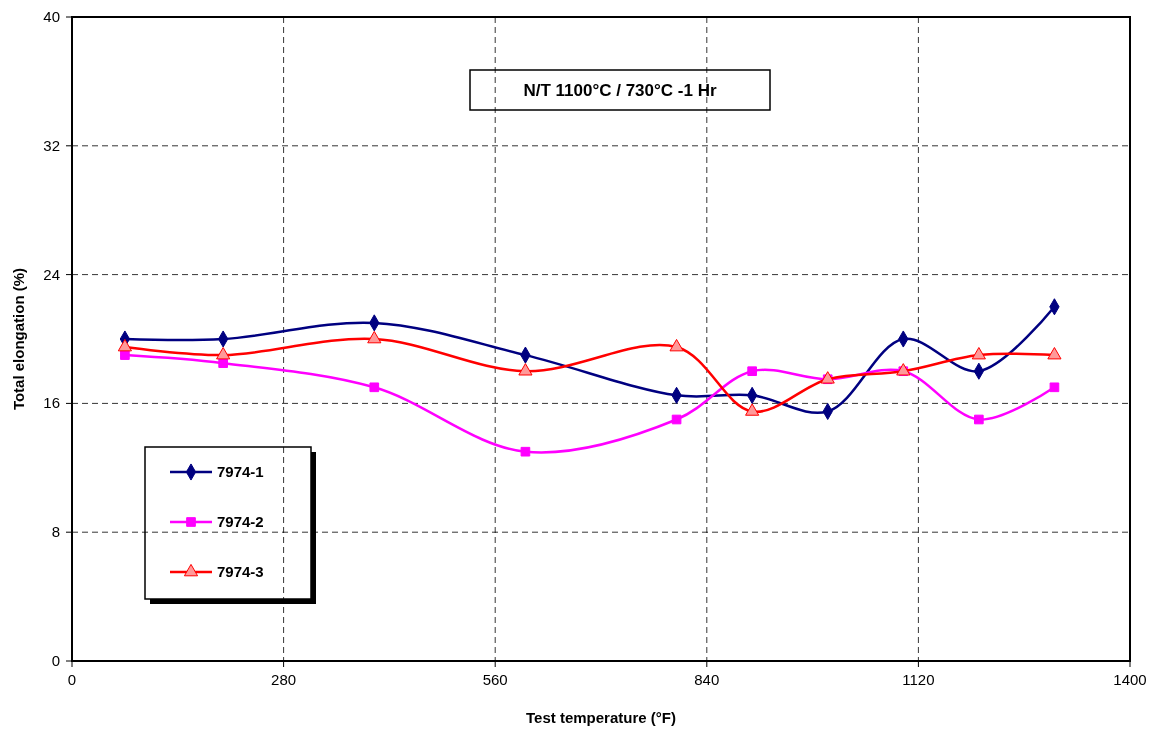 The width and height of the screenshot is (1157, 733). Describe the element at coordinates (240, 521) in the screenshot. I see `legend-label: 7974-2` at that location.